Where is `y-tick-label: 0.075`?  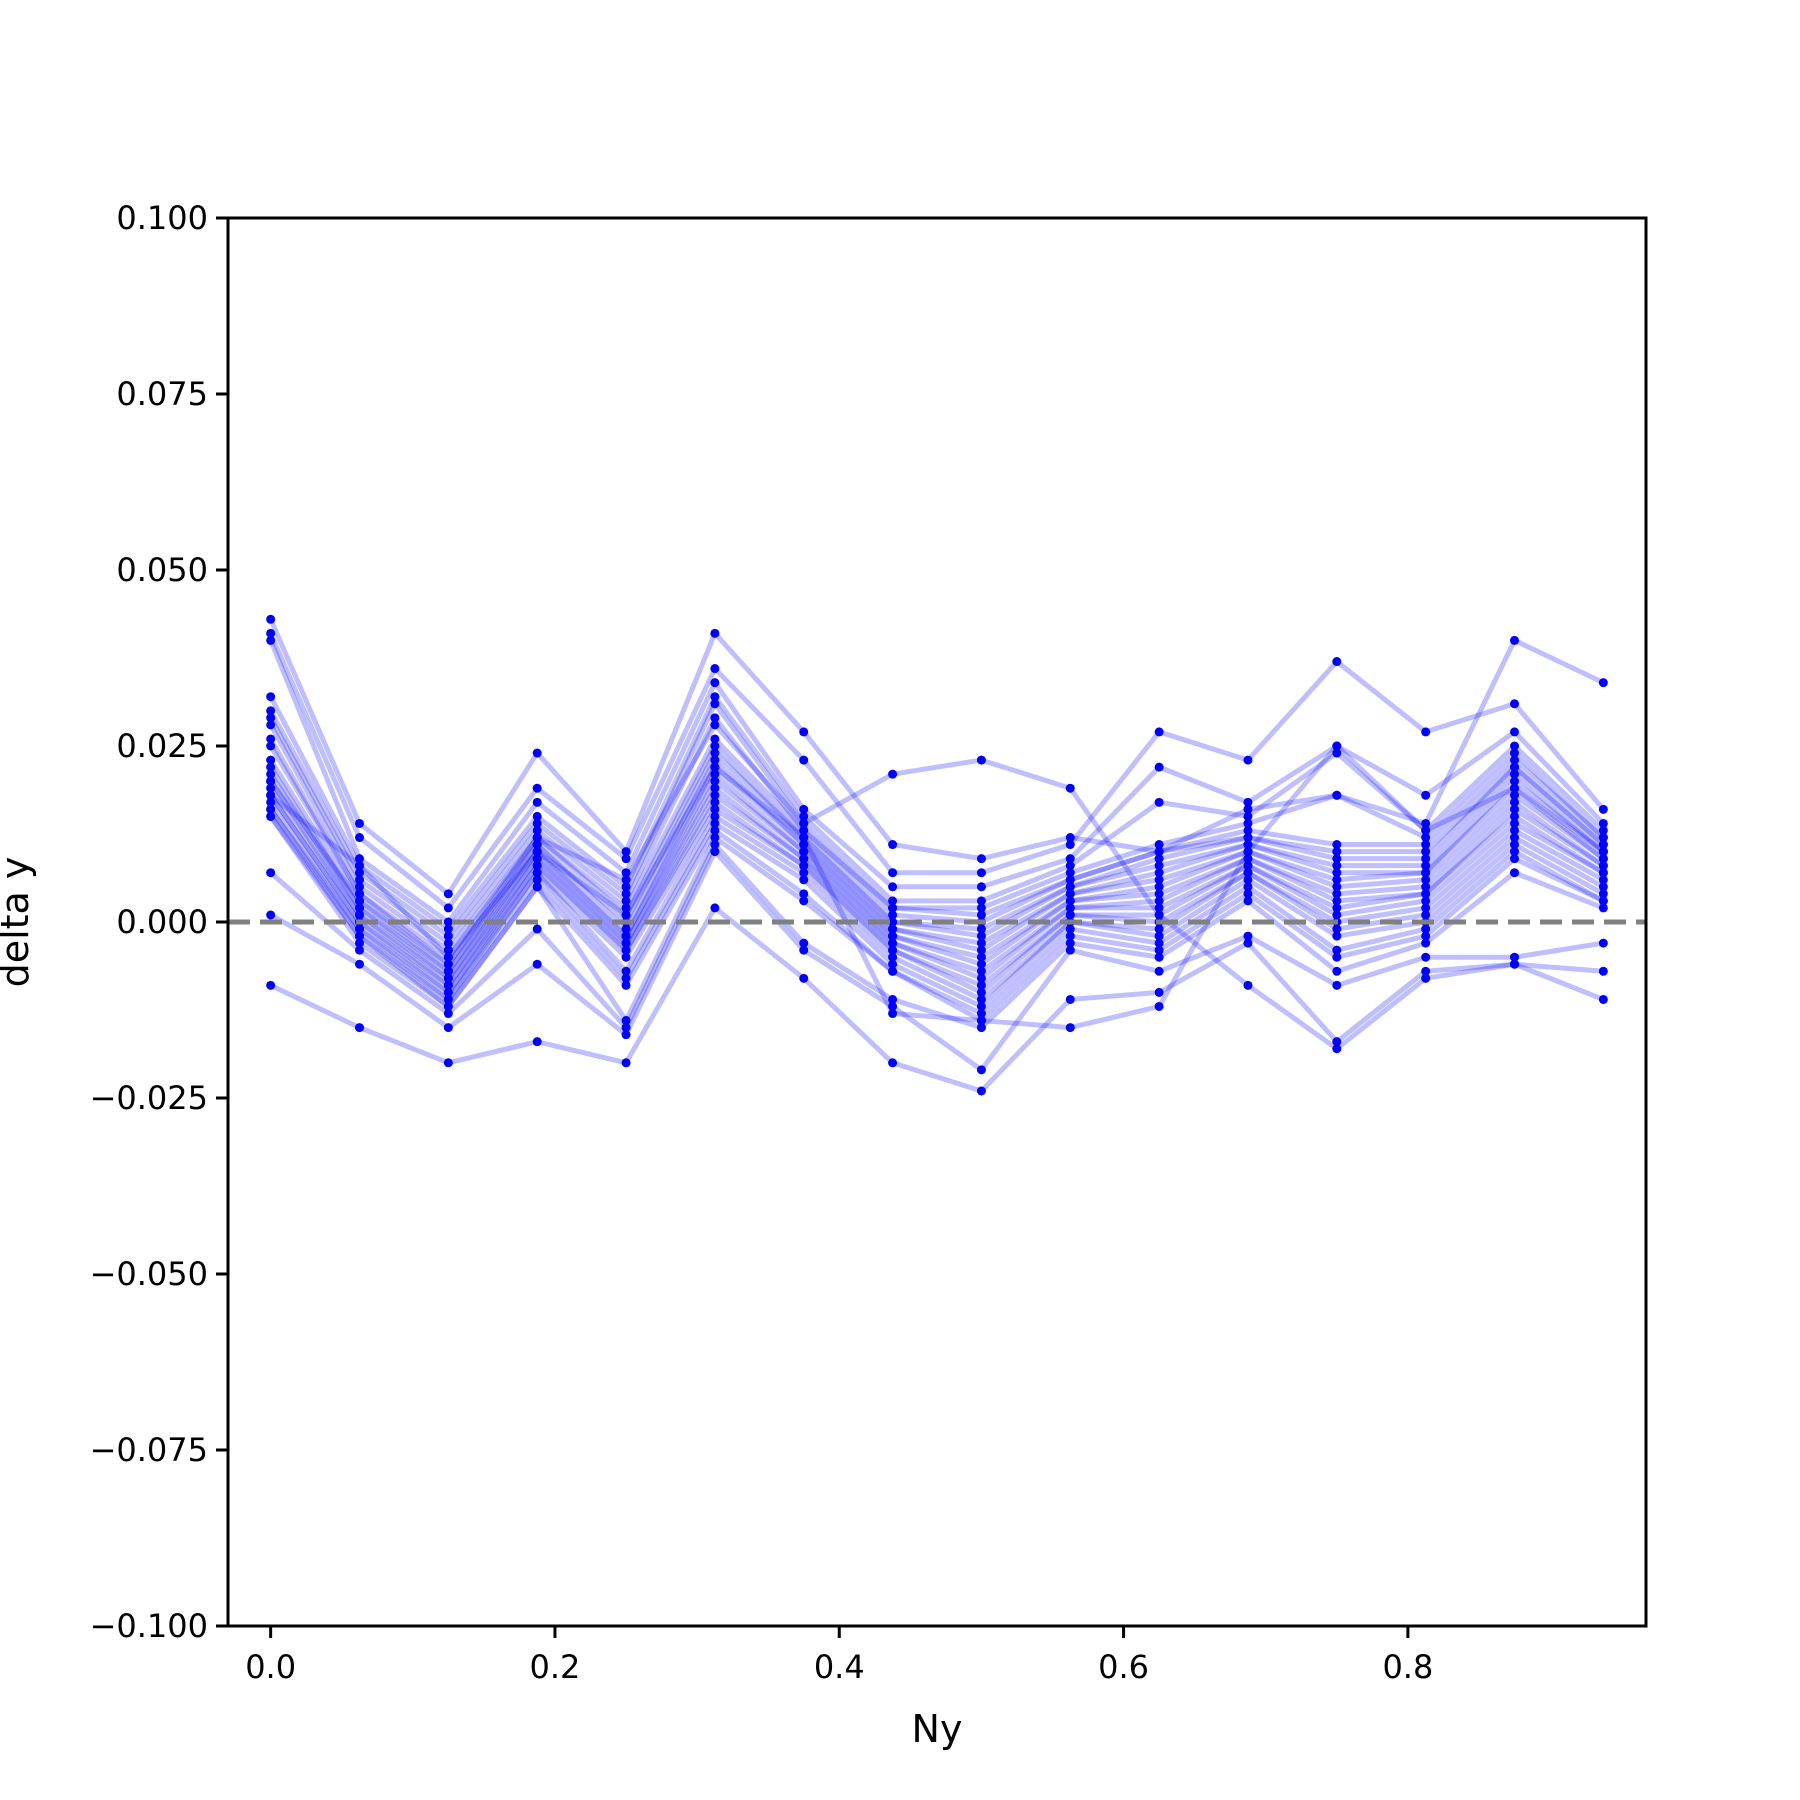 y-tick-label: 0.075 is located at coordinates (162, 394).